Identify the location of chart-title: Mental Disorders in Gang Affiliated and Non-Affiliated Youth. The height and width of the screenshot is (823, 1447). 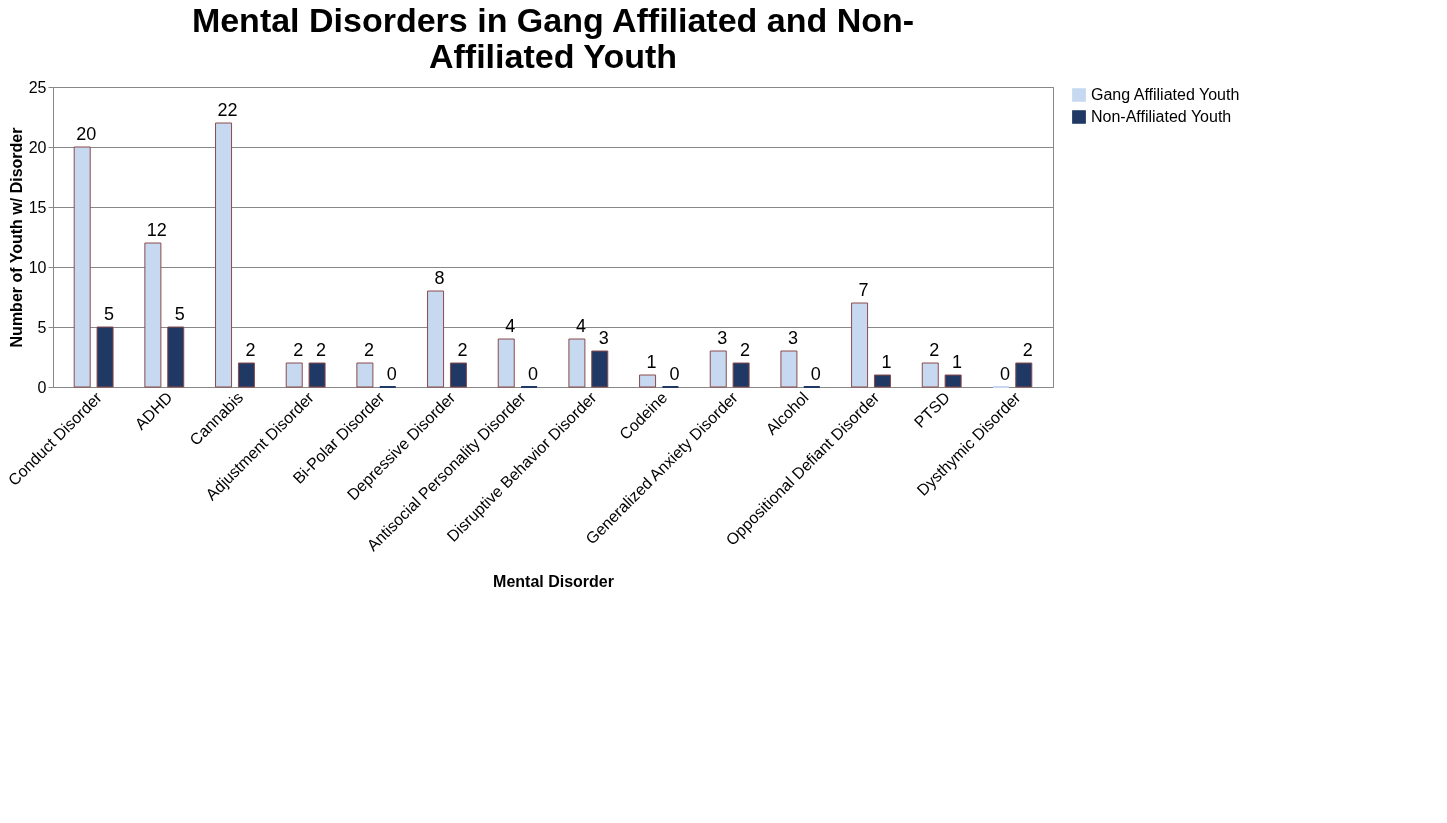
(553, 38).